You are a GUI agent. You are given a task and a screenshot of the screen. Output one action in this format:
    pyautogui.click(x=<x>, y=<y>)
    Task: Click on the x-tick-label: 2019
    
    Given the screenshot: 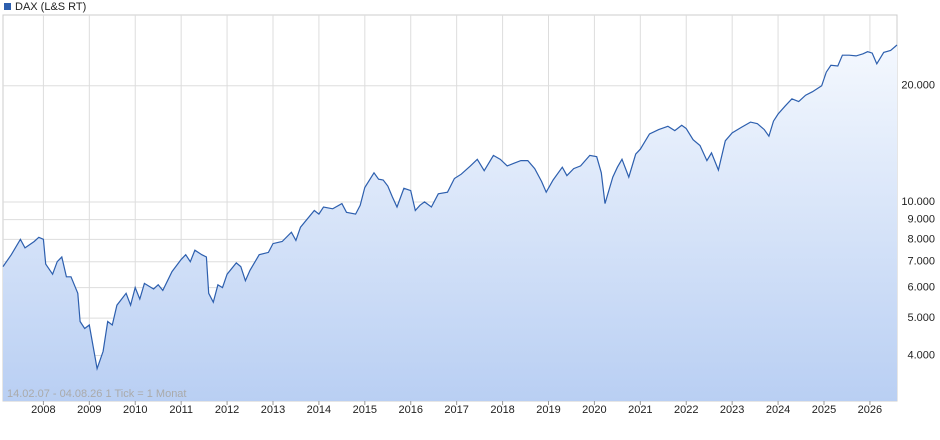 What is the action you would take?
    pyautogui.click(x=548, y=410)
    